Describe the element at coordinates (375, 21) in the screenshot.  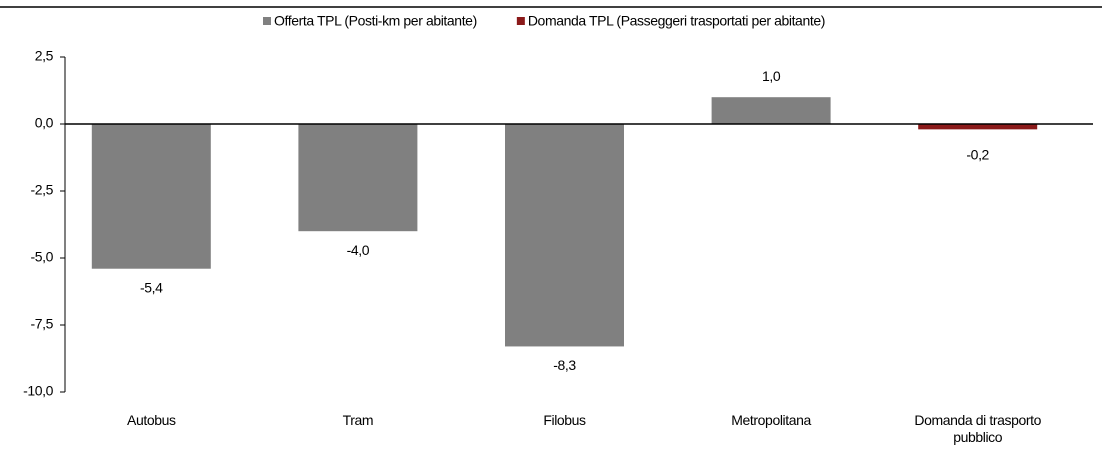
I see `legend-label: Offerta TPL (Posti-km per abitante)` at that location.